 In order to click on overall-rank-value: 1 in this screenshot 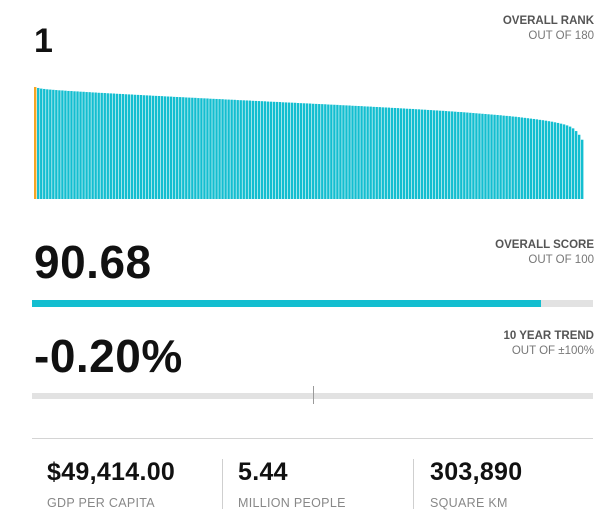, I will do `click(44, 41)`.